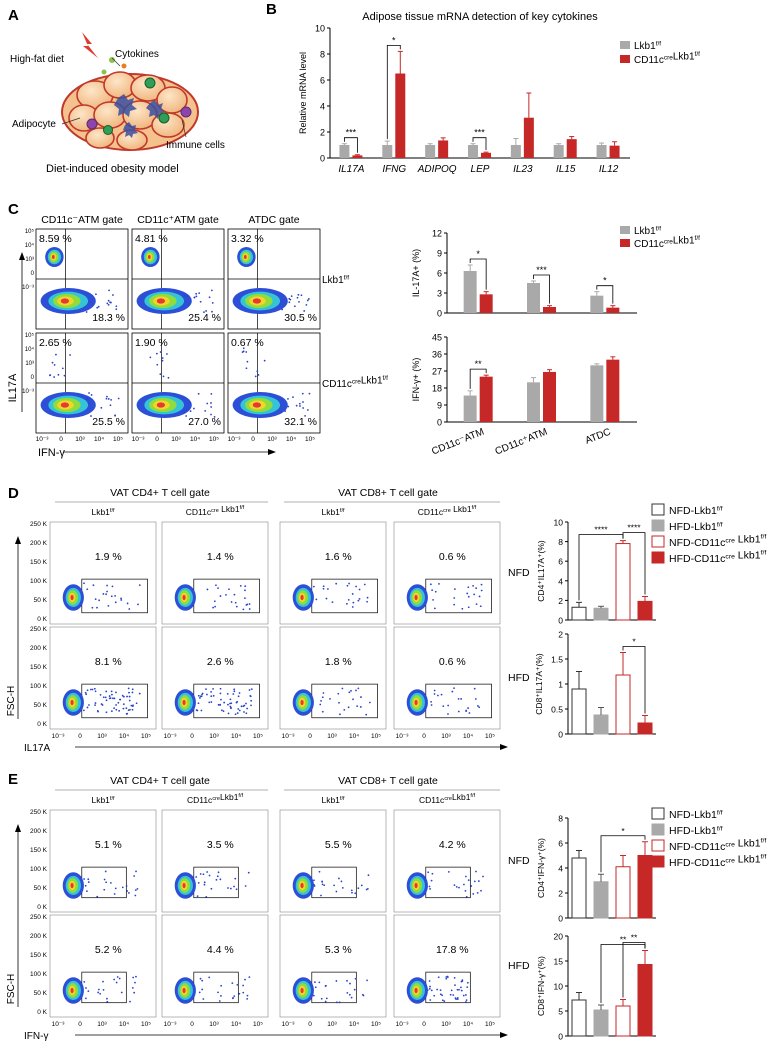 Image resolution: width=774 pixels, height=1062 pixels. Describe the element at coordinates (39, 955) in the screenshot. I see `y-tick-label: 150 K` at that location.